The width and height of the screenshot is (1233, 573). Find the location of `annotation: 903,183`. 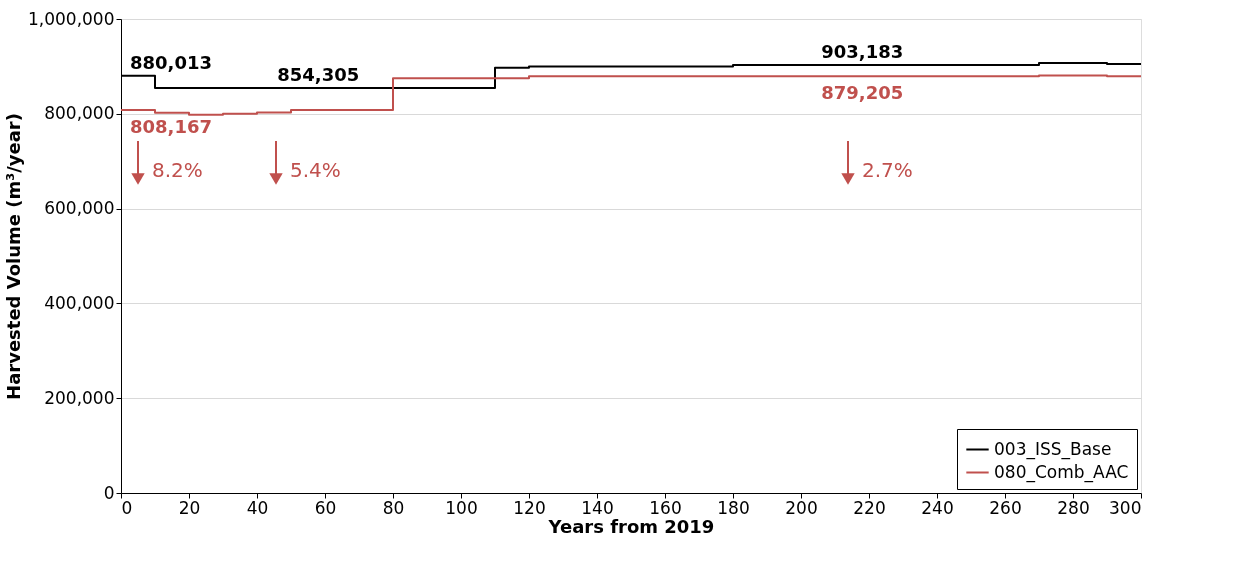

annotation: 903,183 is located at coordinates (862, 51).